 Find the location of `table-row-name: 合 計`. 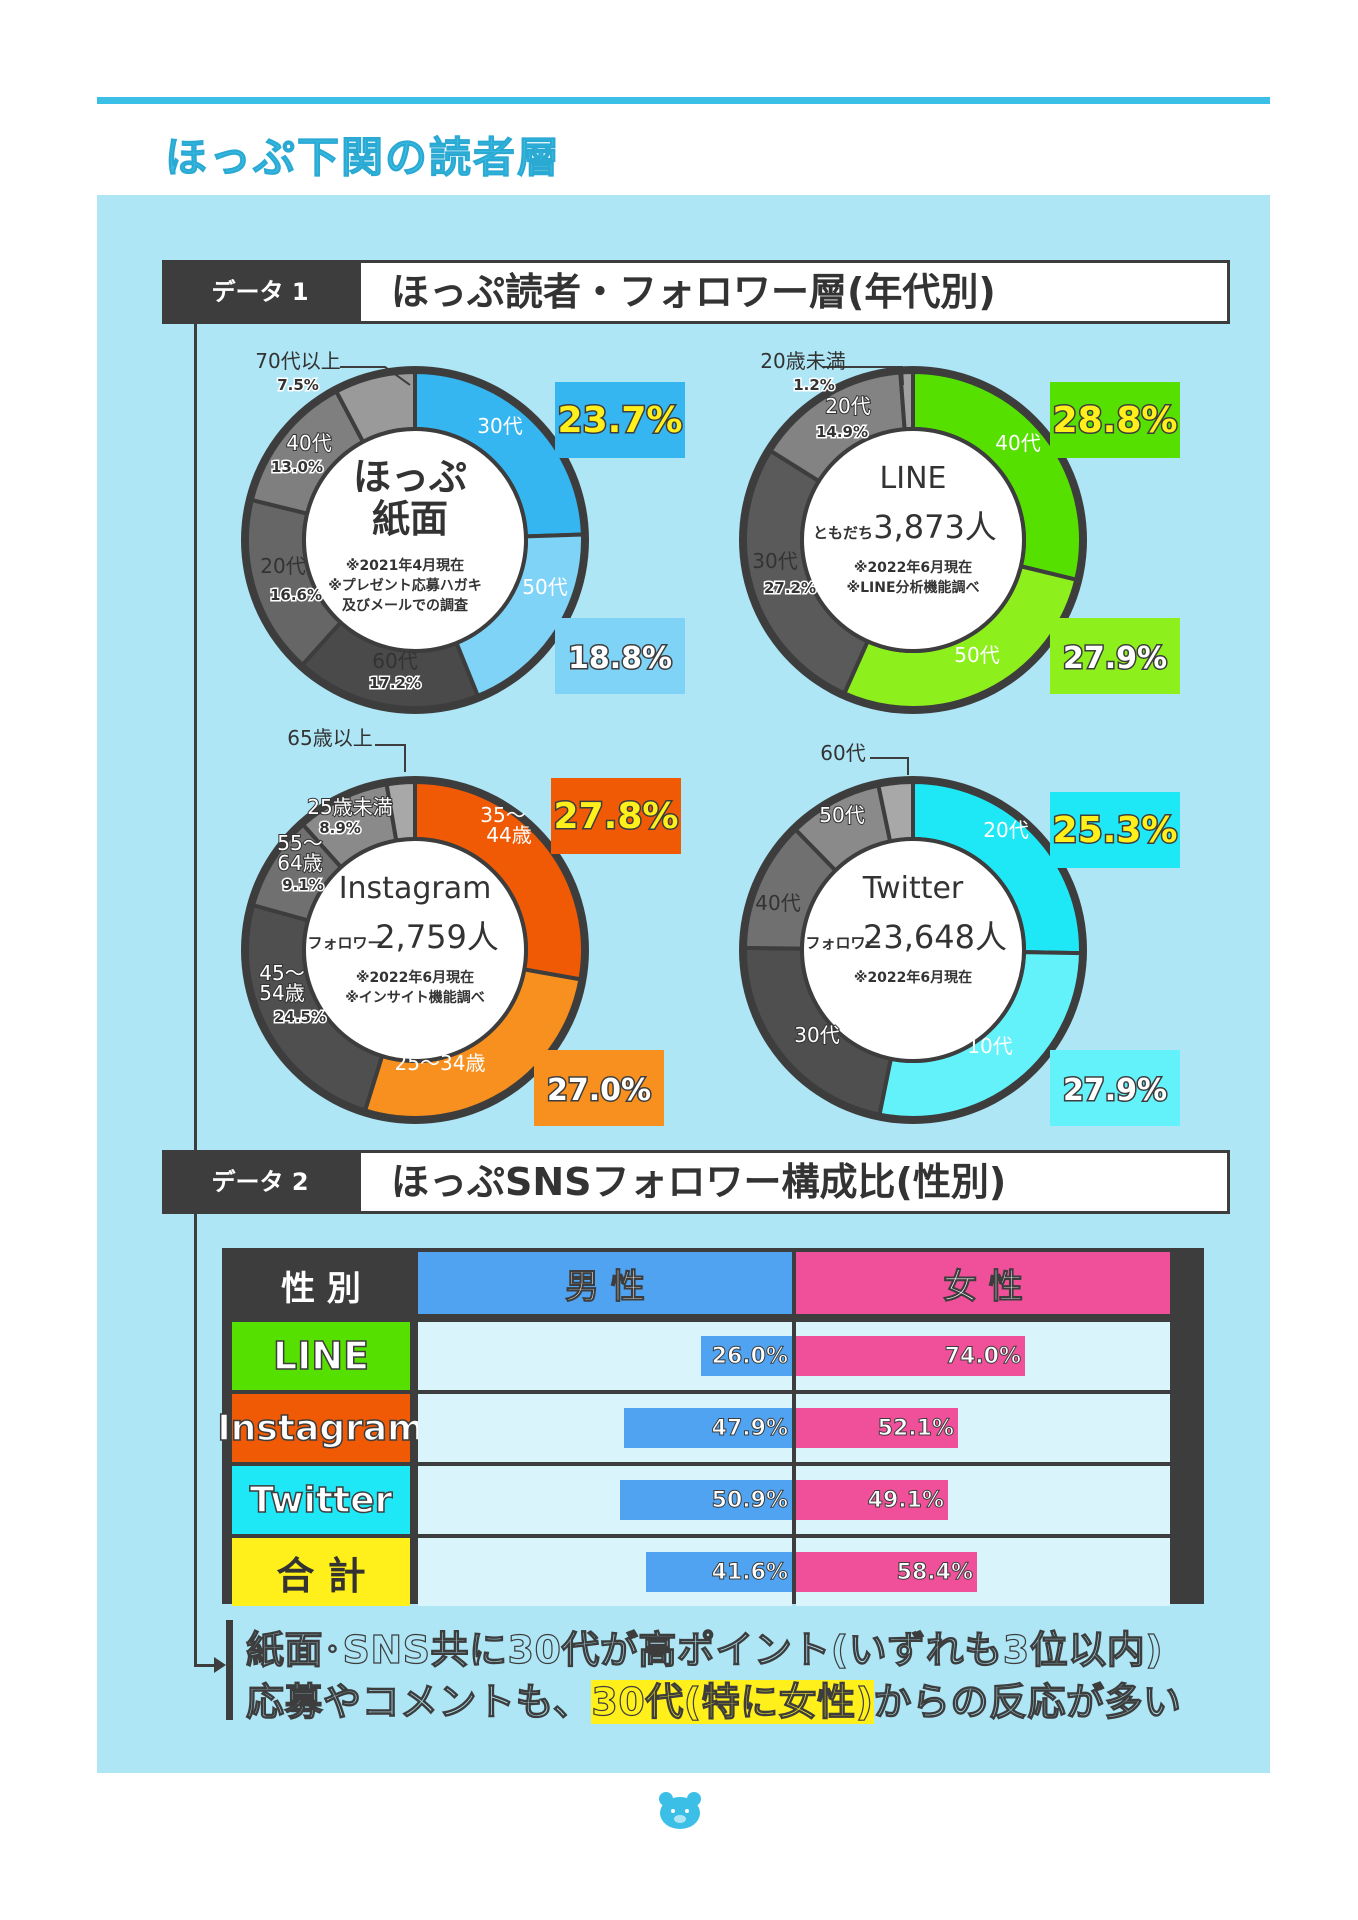

table-row-name: 合 計 is located at coordinates (321, 1572).